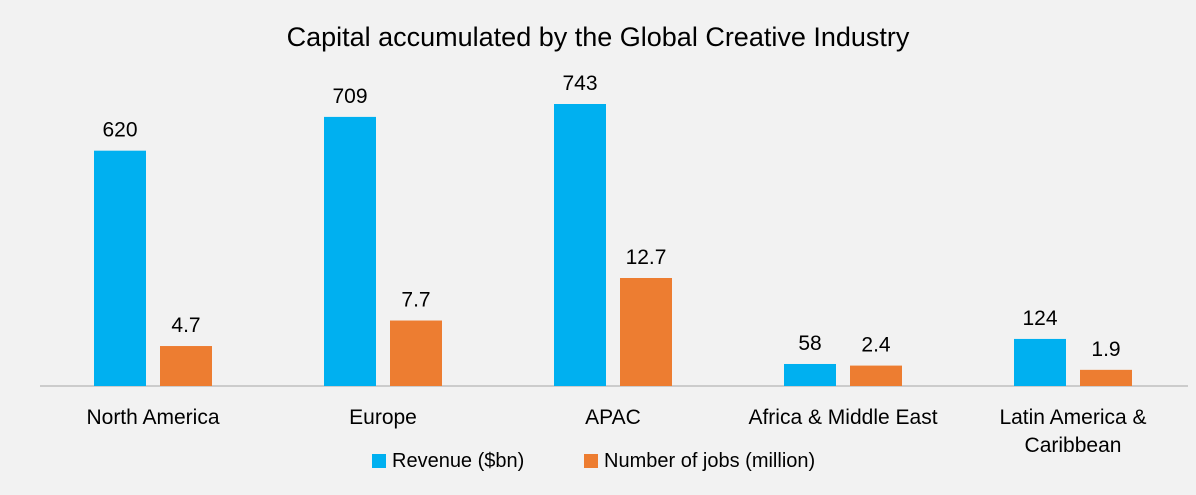 Image resolution: width=1196 pixels, height=495 pixels. I want to click on data-label-revenue-bn-apac: 743, so click(579, 83).